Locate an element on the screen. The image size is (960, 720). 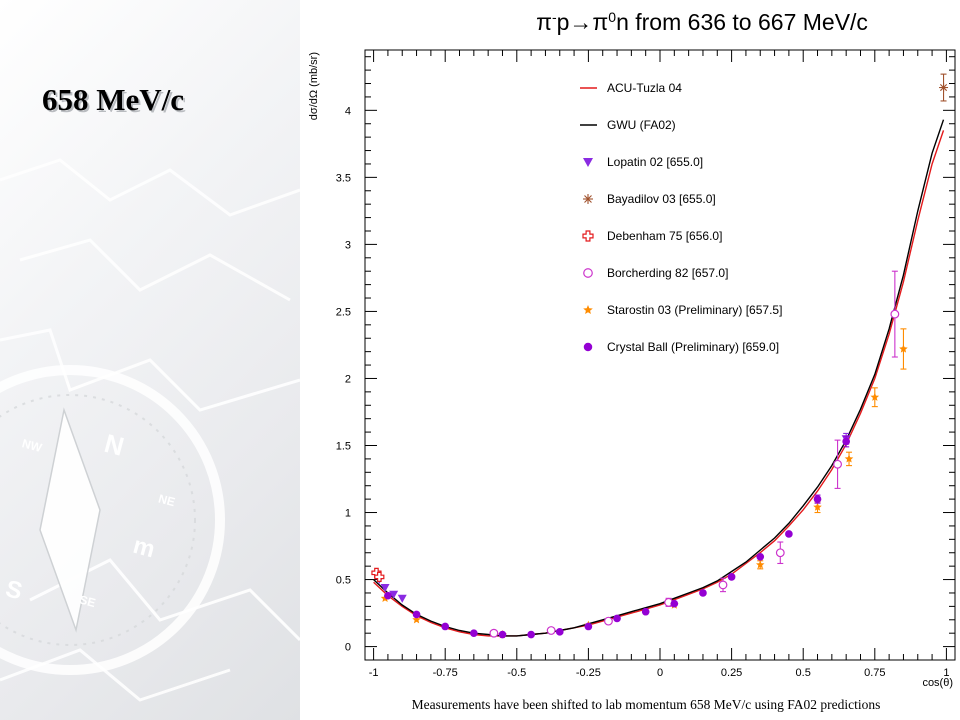
x-tick-label: -0.25 is located at coordinates (588, 673).